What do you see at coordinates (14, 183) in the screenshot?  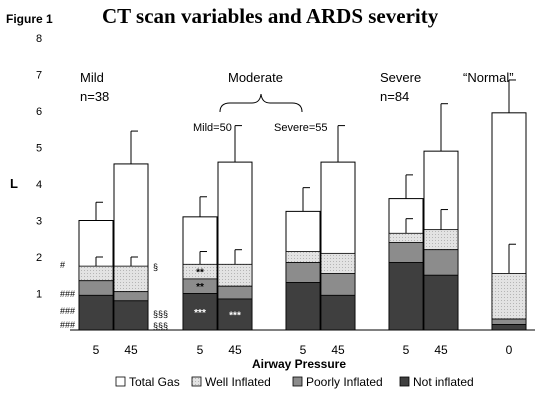 I see `y-axis-label: L` at bounding box center [14, 183].